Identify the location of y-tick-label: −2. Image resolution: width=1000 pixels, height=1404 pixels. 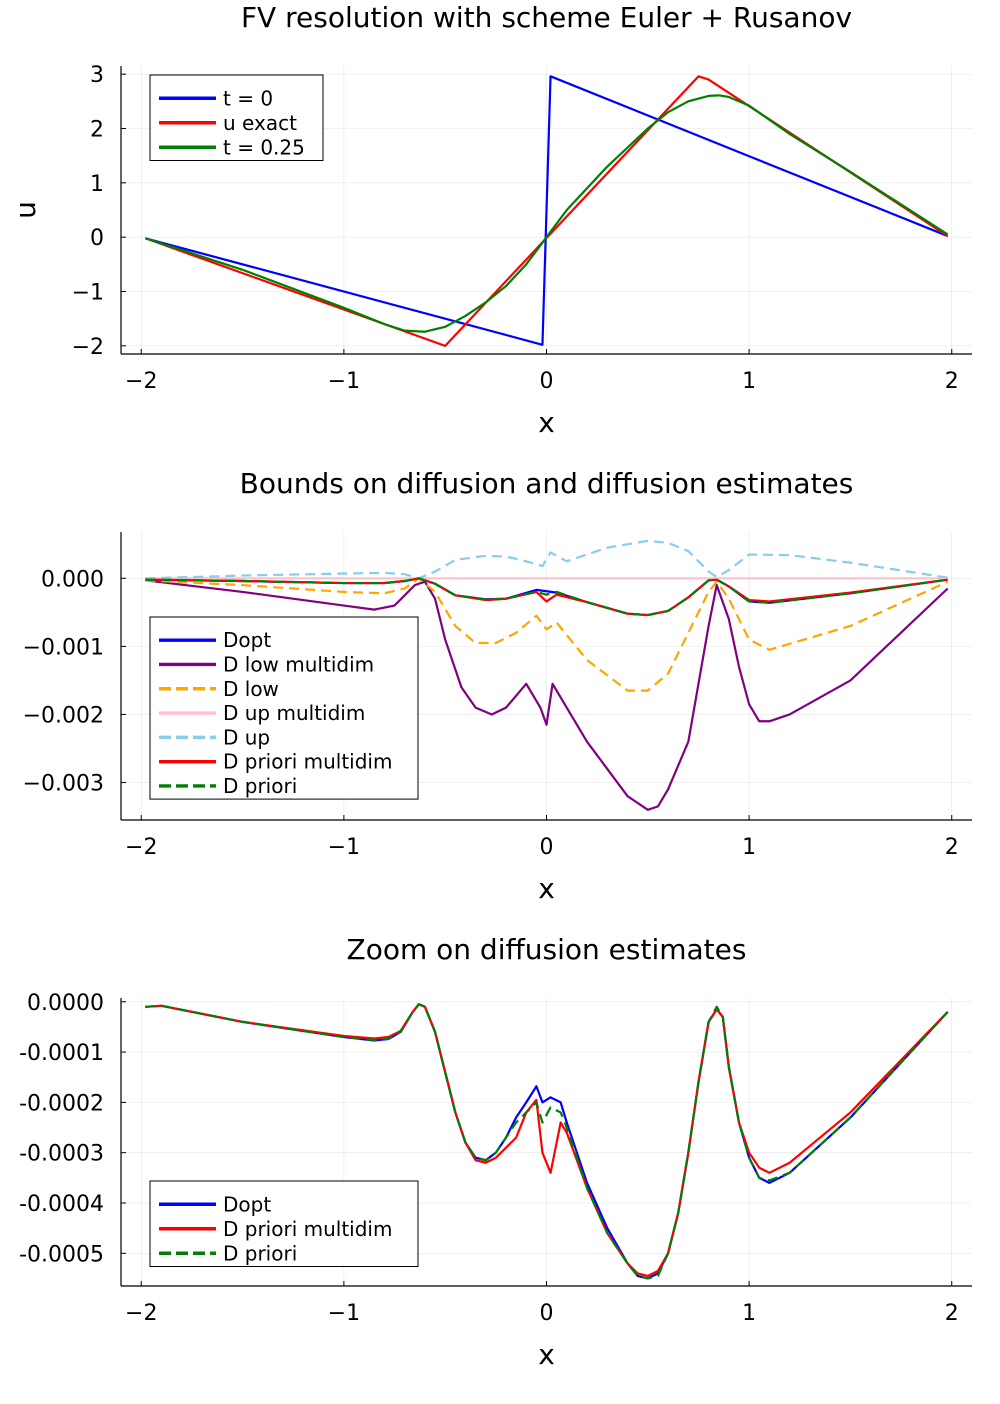
(88, 347).